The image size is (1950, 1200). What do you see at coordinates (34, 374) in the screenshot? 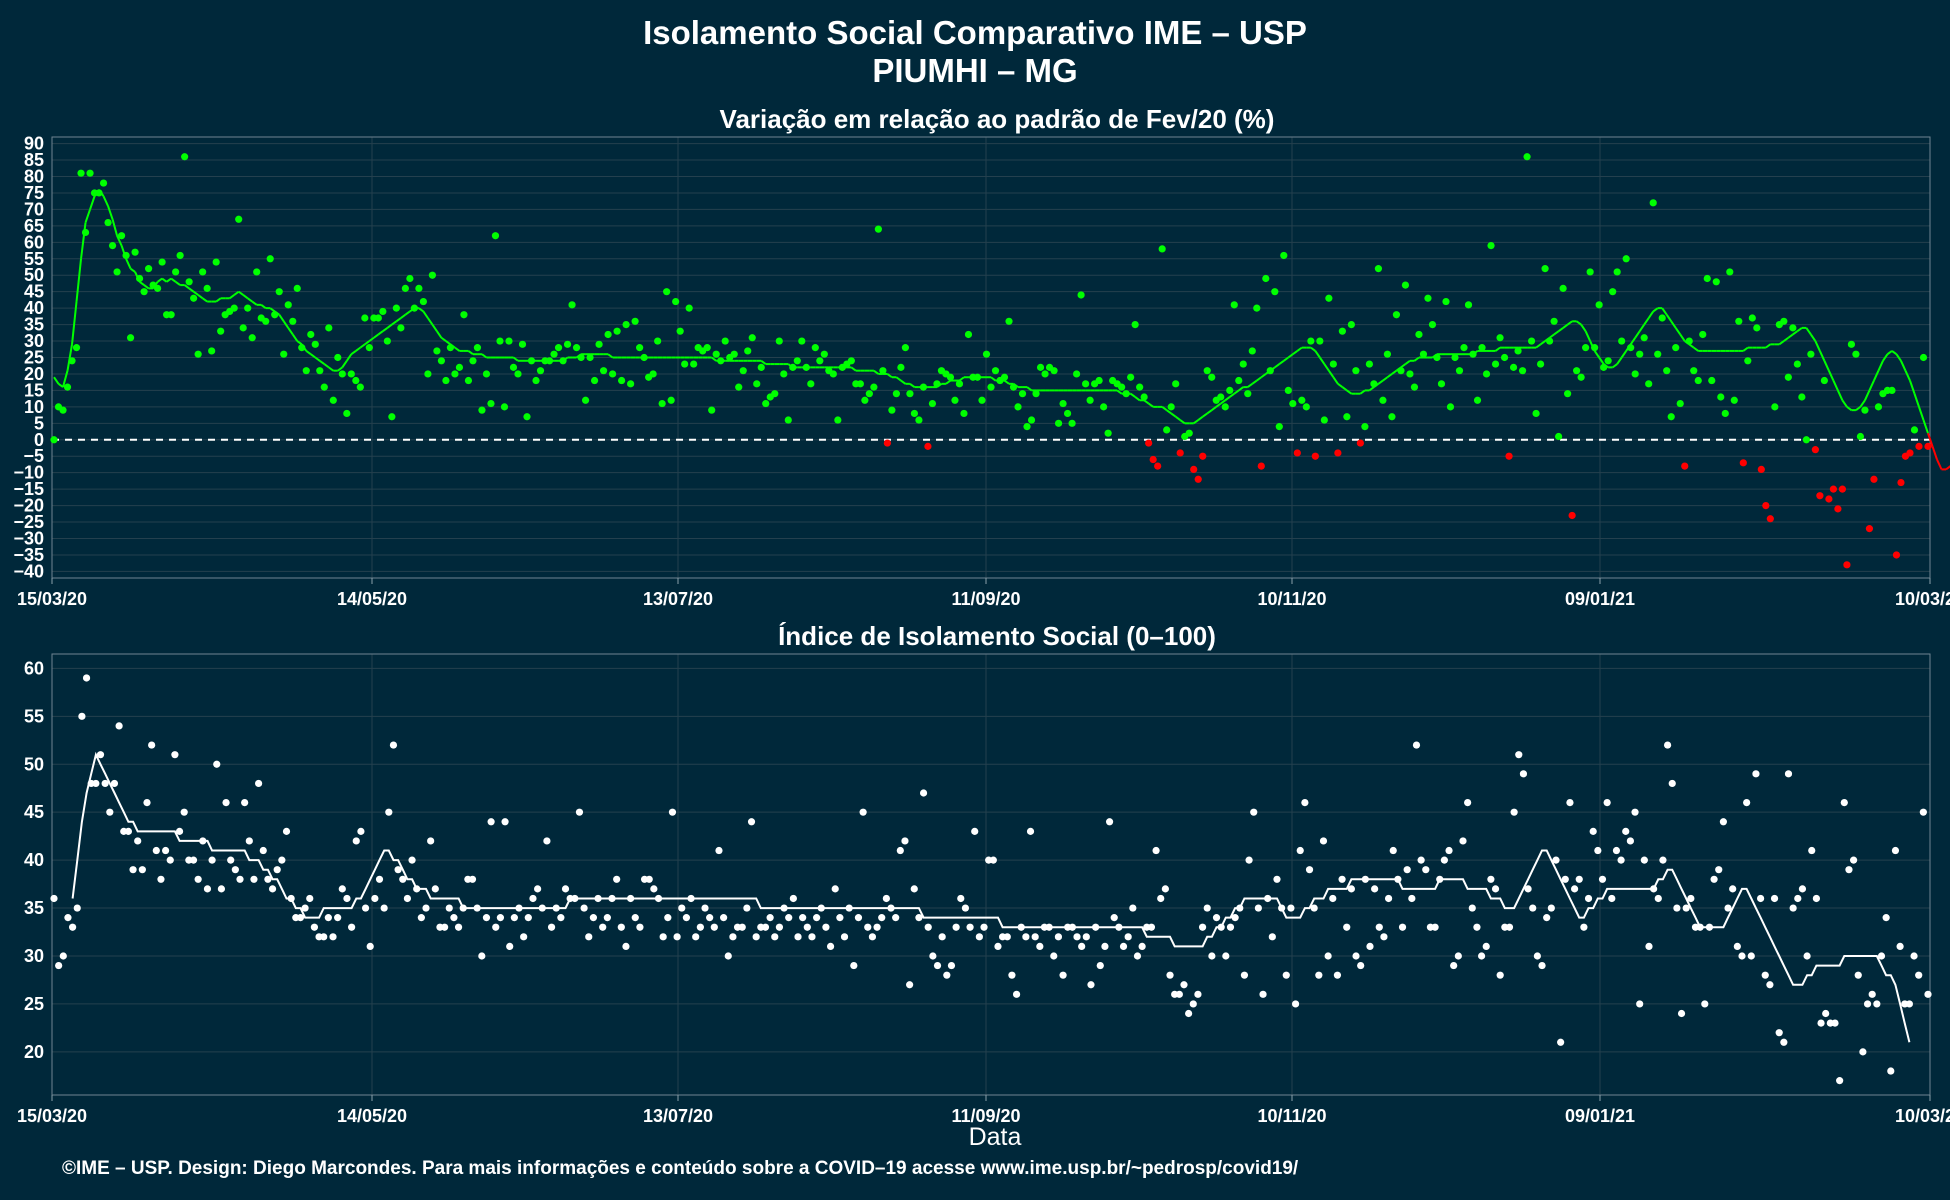
I see `y-tick-label: 20` at bounding box center [34, 374].